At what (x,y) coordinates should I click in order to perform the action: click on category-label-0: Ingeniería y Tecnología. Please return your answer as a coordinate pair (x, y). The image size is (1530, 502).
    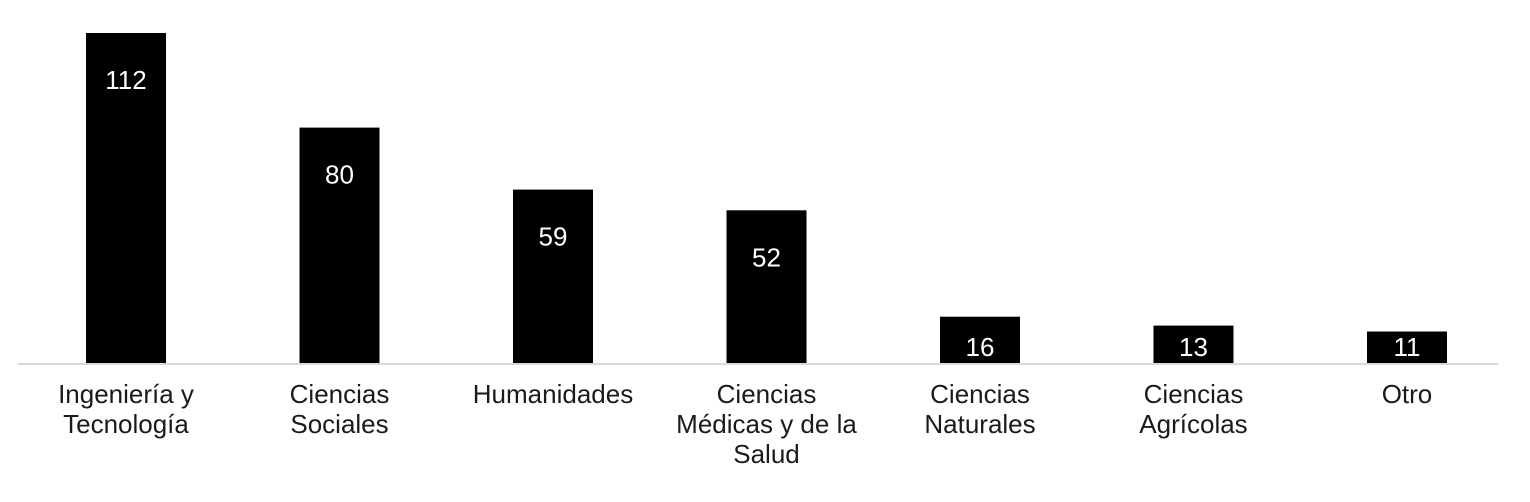
    Looking at the image, I should click on (126, 409).